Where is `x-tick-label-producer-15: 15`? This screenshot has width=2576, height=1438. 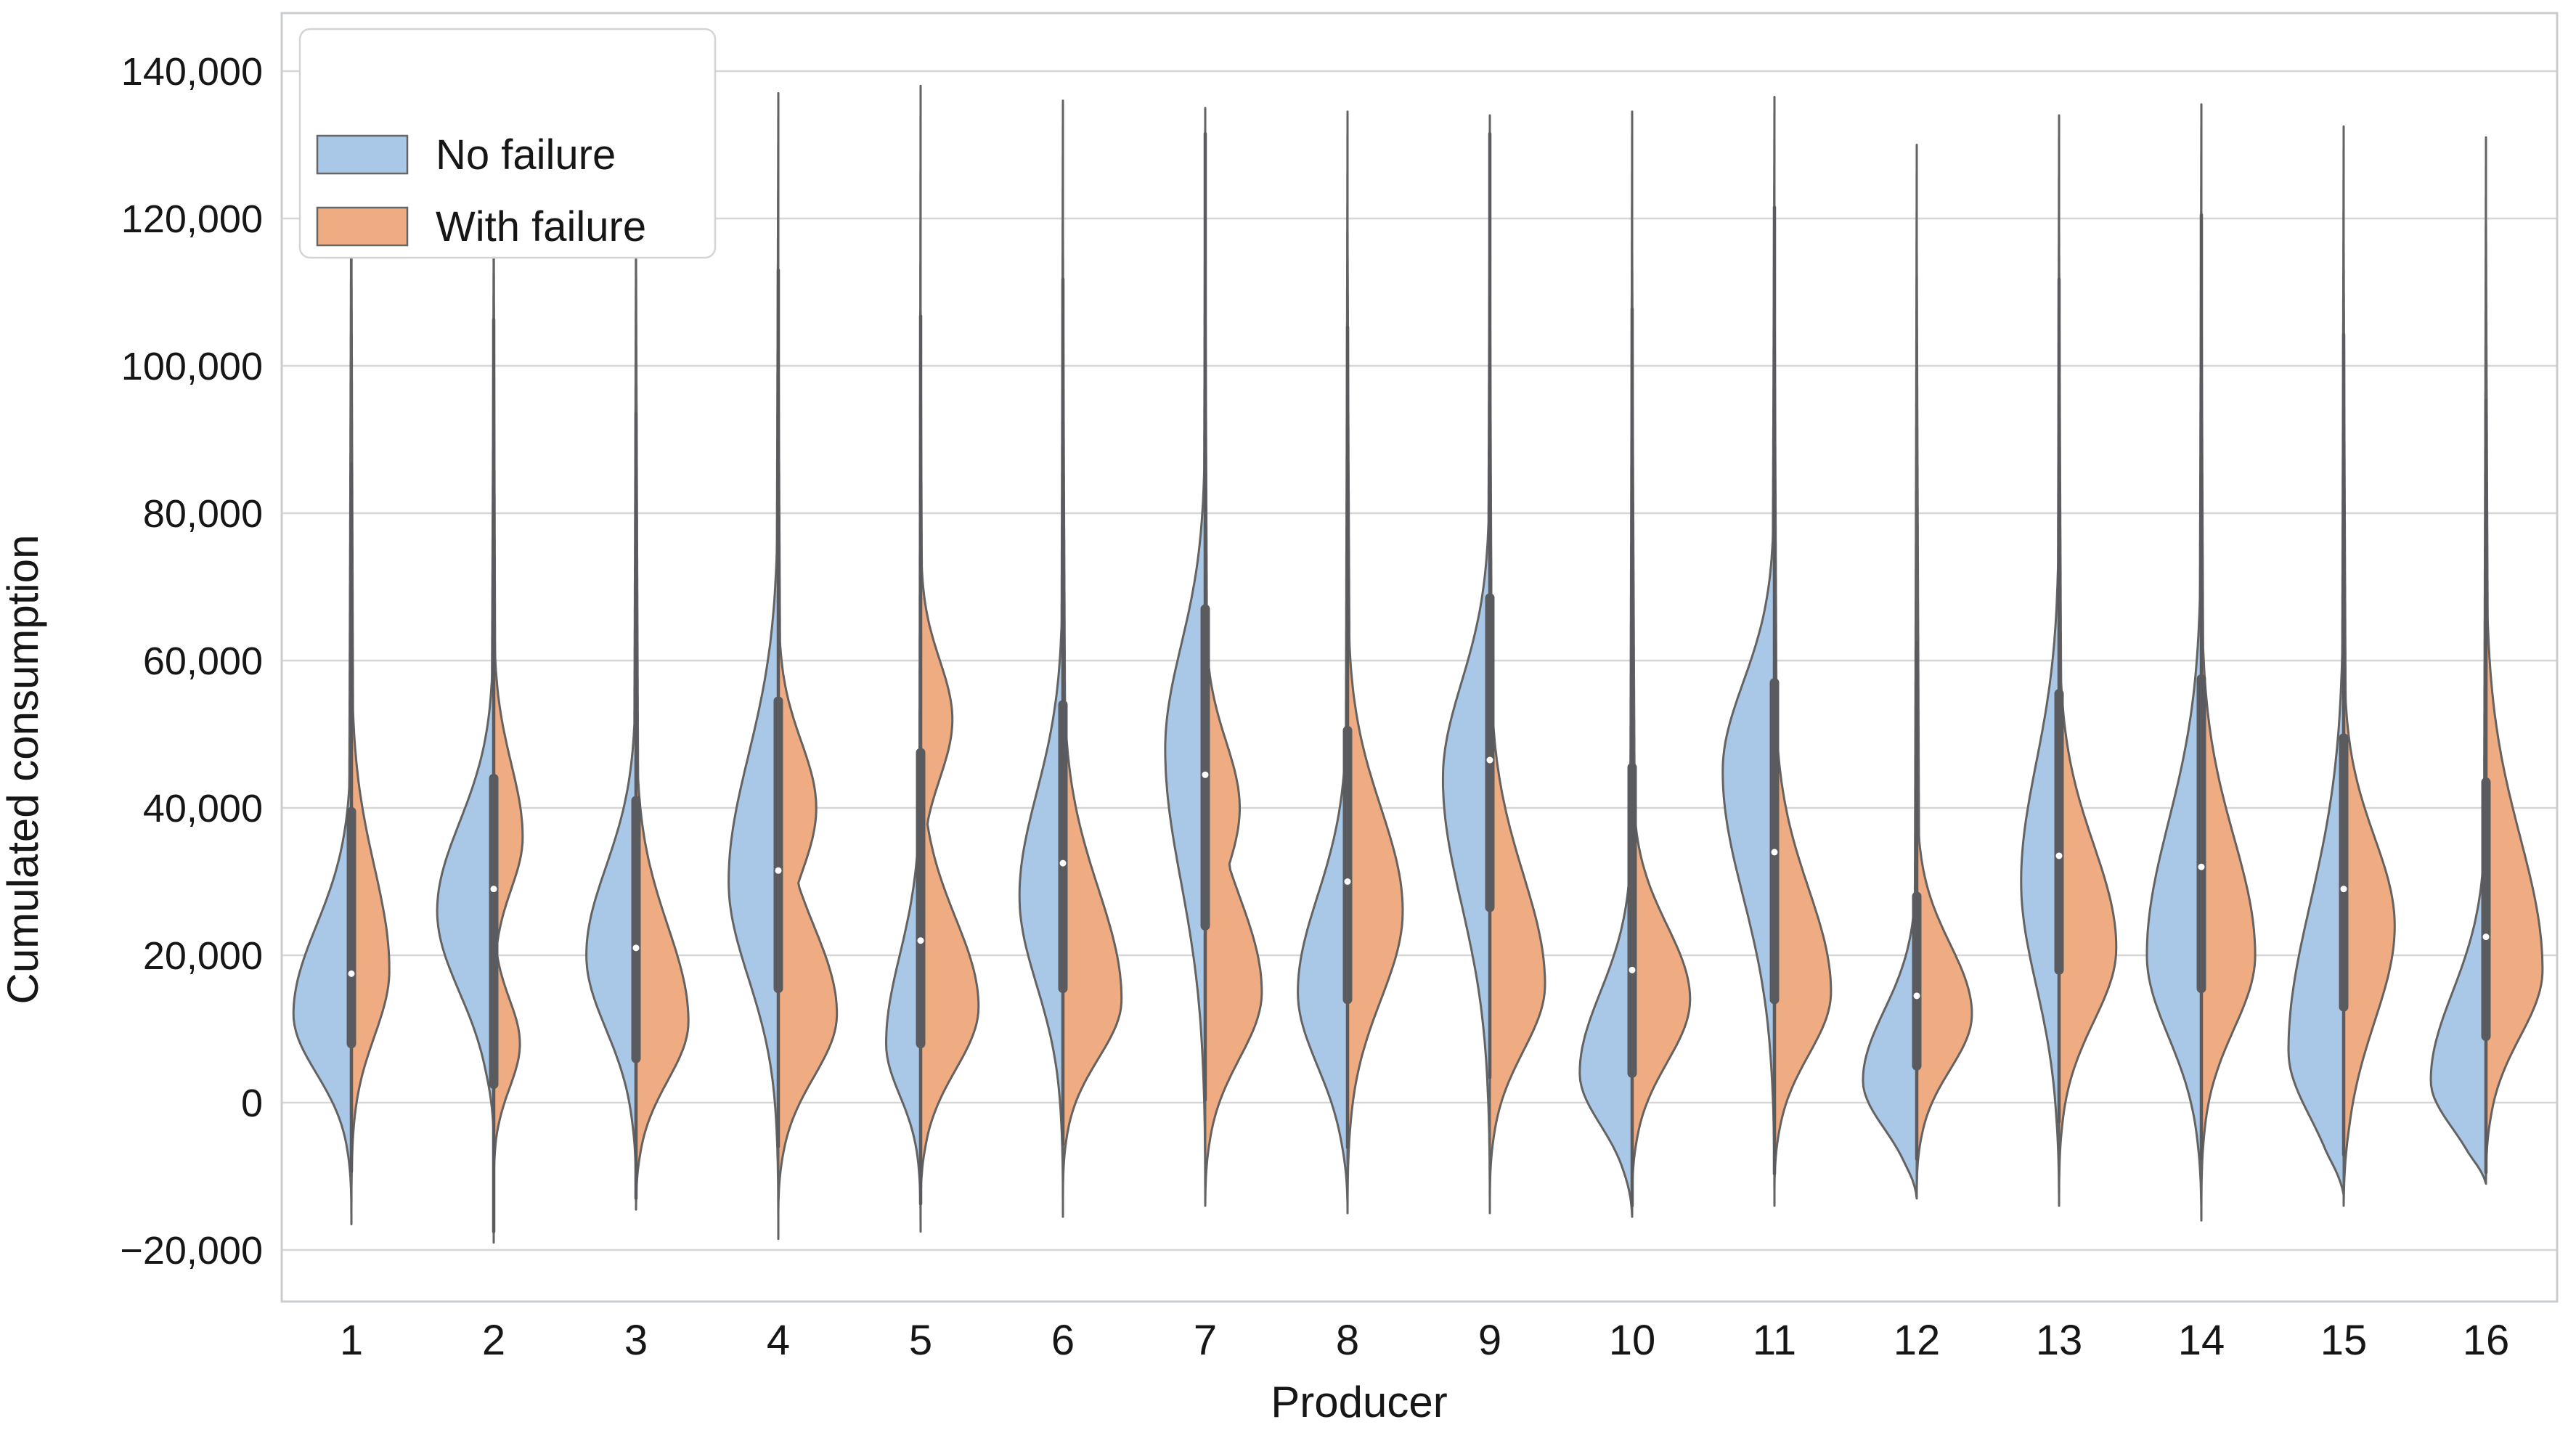
x-tick-label-producer-15: 15 is located at coordinates (2344, 1340).